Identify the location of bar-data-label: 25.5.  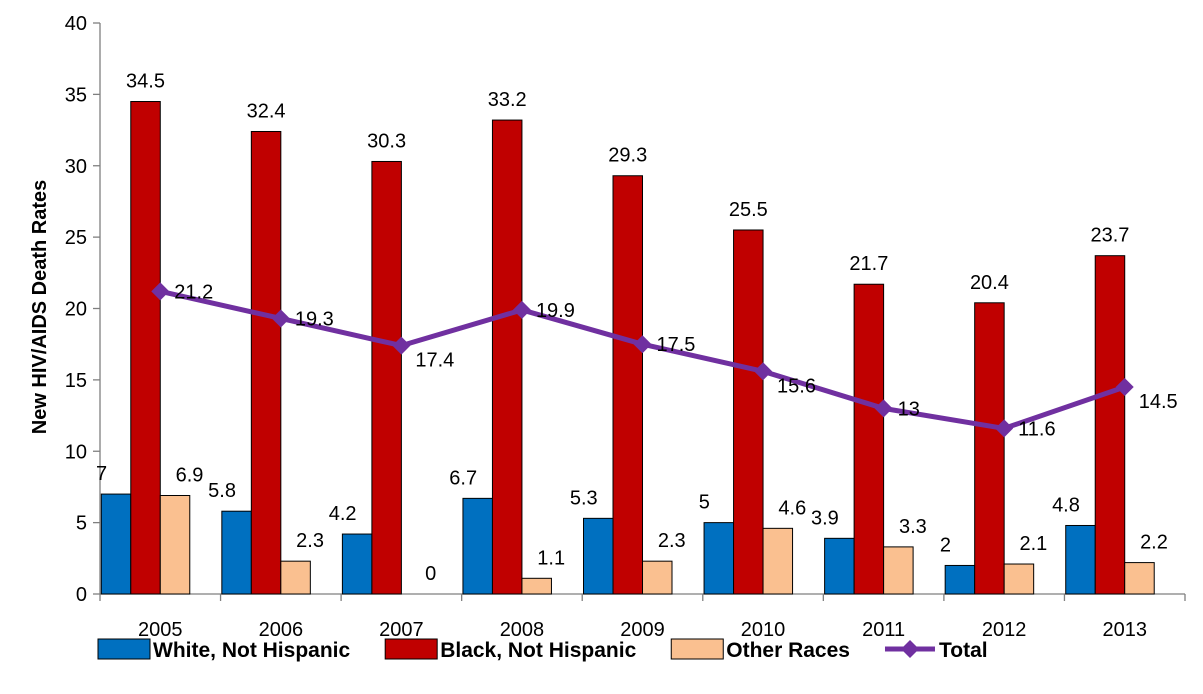
(748, 210).